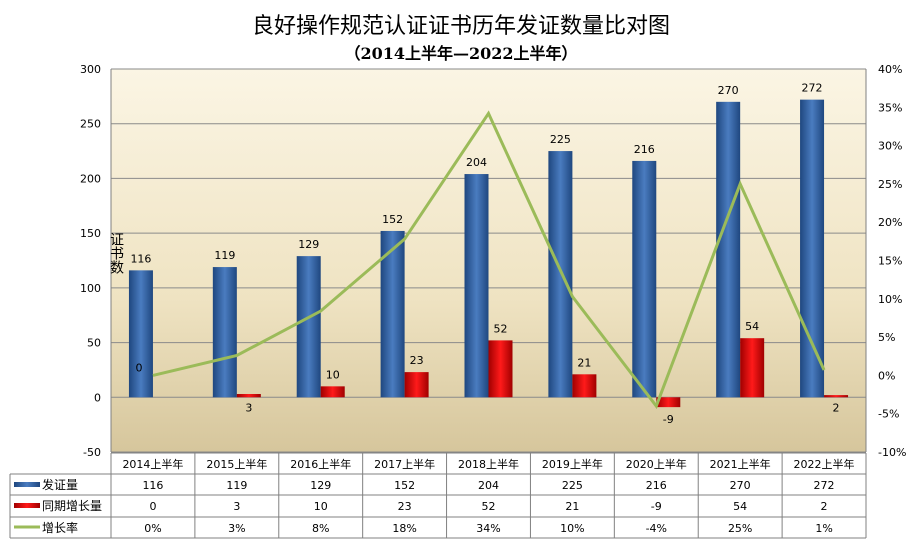 This screenshot has height=550, width=922. Describe the element at coordinates (92, 452) in the screenshot. I see `y-tick-label: -50` at that location.